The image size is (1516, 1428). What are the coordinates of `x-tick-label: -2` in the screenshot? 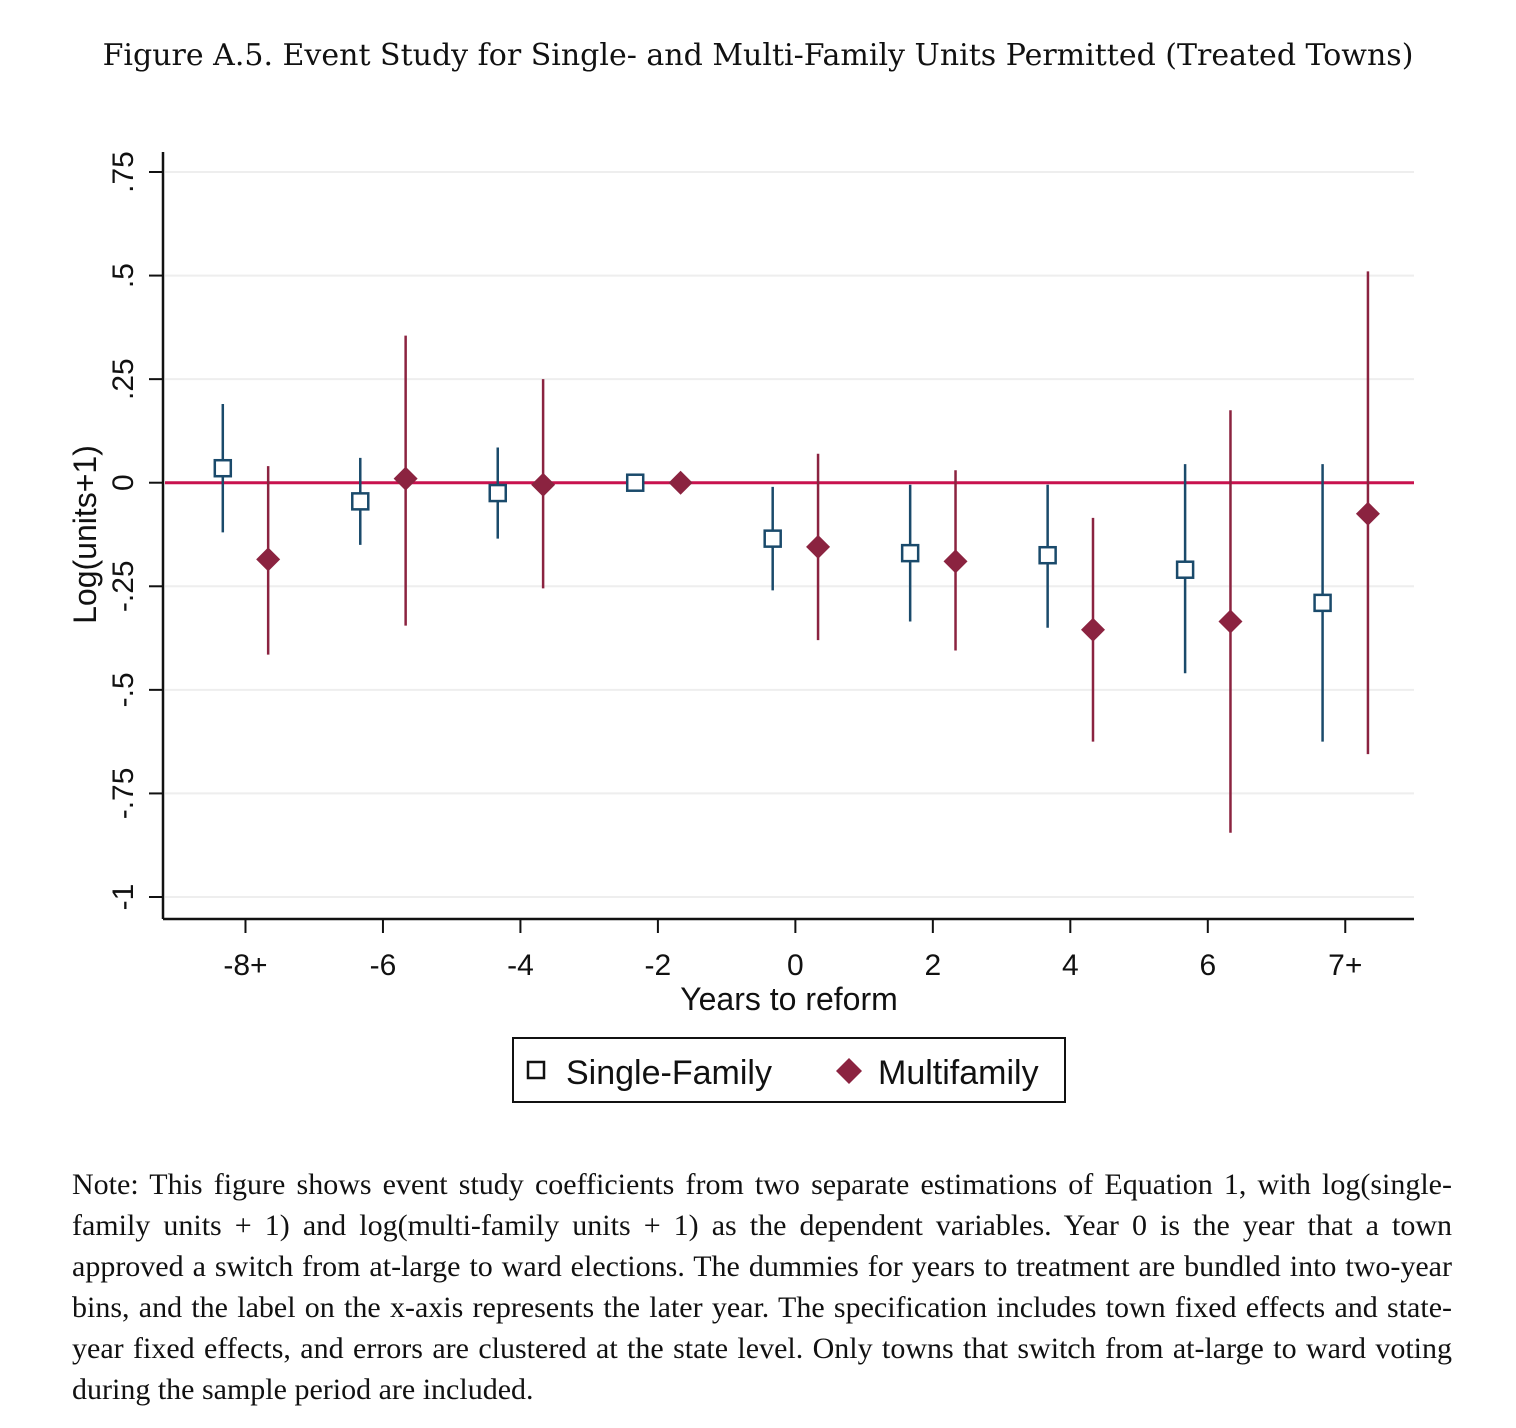 It's located at (658, 965).